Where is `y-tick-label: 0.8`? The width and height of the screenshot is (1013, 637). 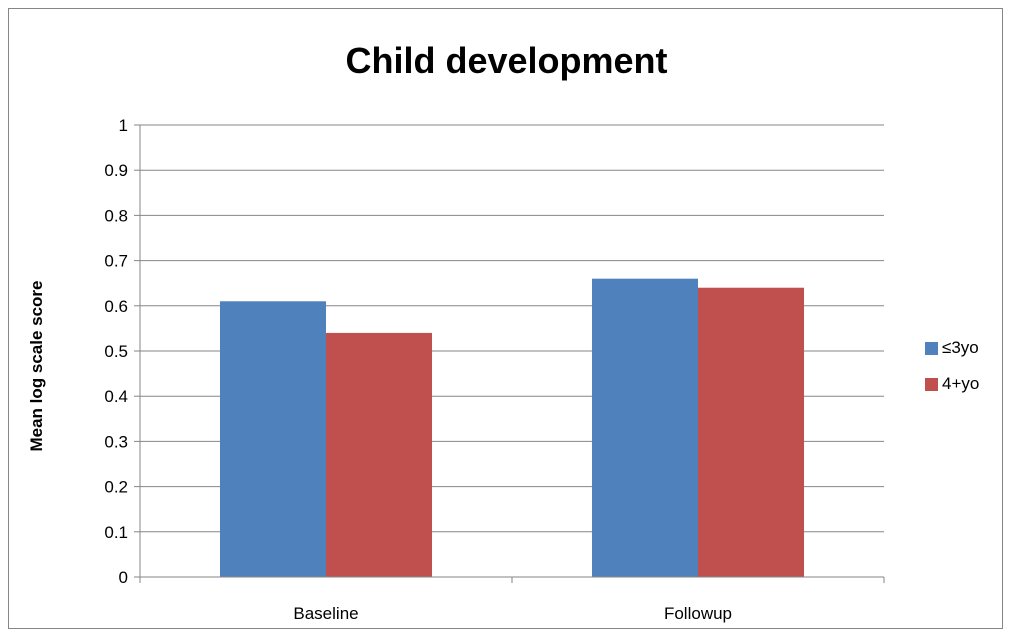
y-tick-label: 0.8 is located at coordinates (116, 215).